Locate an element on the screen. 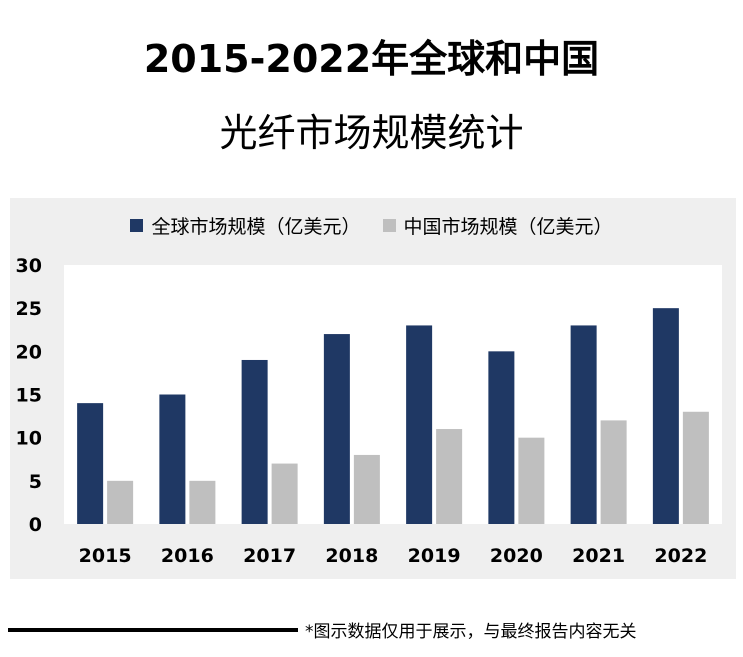 The height and width of the screenshot is (657, 743). legend-label-global: 全球市场规模（亿美元） is located at coordinates (256, 226).